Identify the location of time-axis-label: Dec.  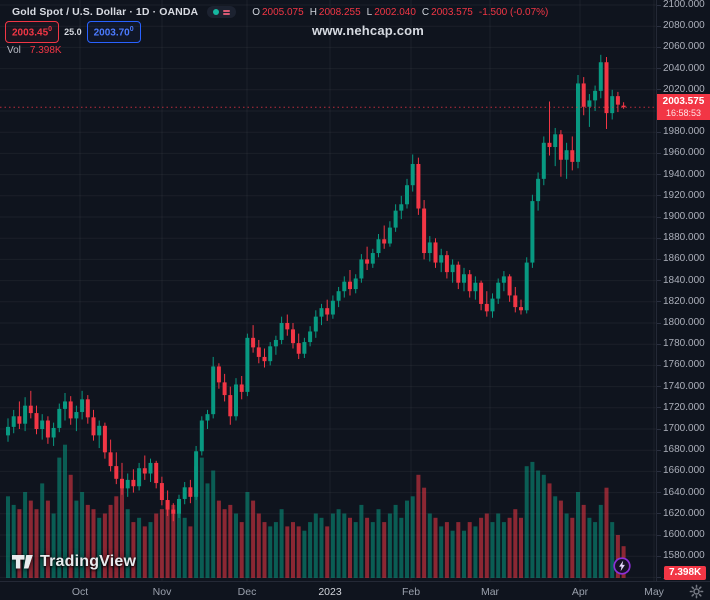
(247, 592).